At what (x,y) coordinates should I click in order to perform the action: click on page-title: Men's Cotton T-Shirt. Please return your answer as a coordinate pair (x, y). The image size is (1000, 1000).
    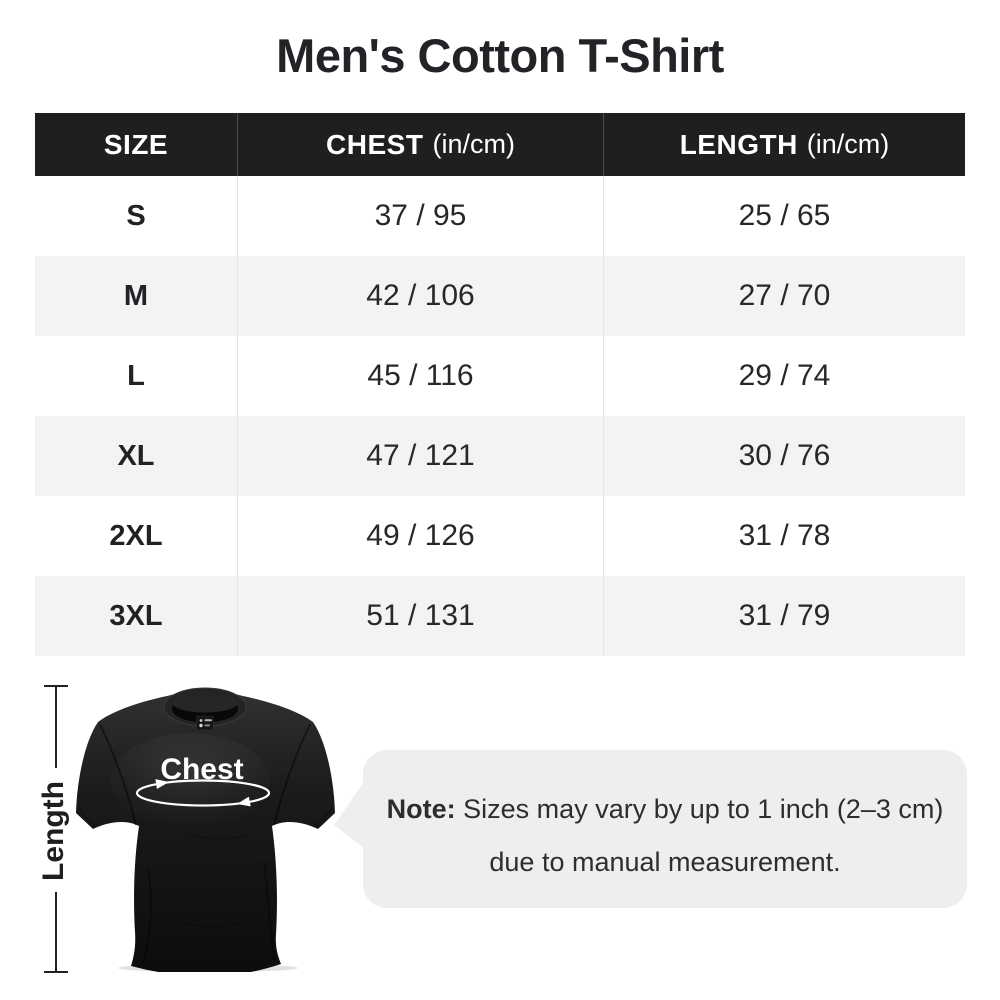
    Looking at the image, I should click on (500, 55).